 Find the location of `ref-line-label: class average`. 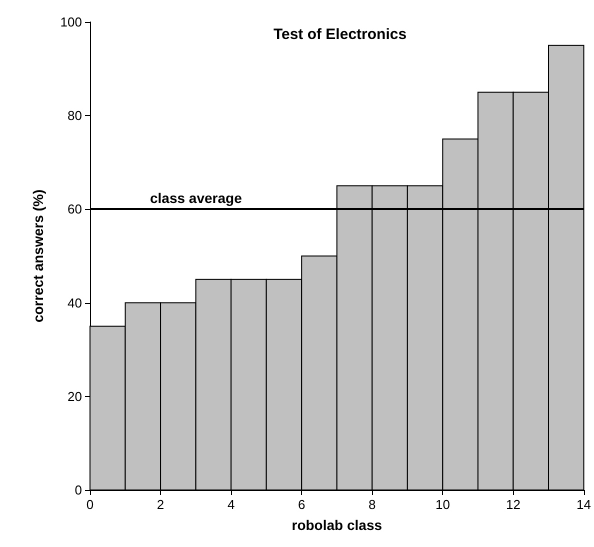

ref-line-label: class average is located at coordinates (196, 198).